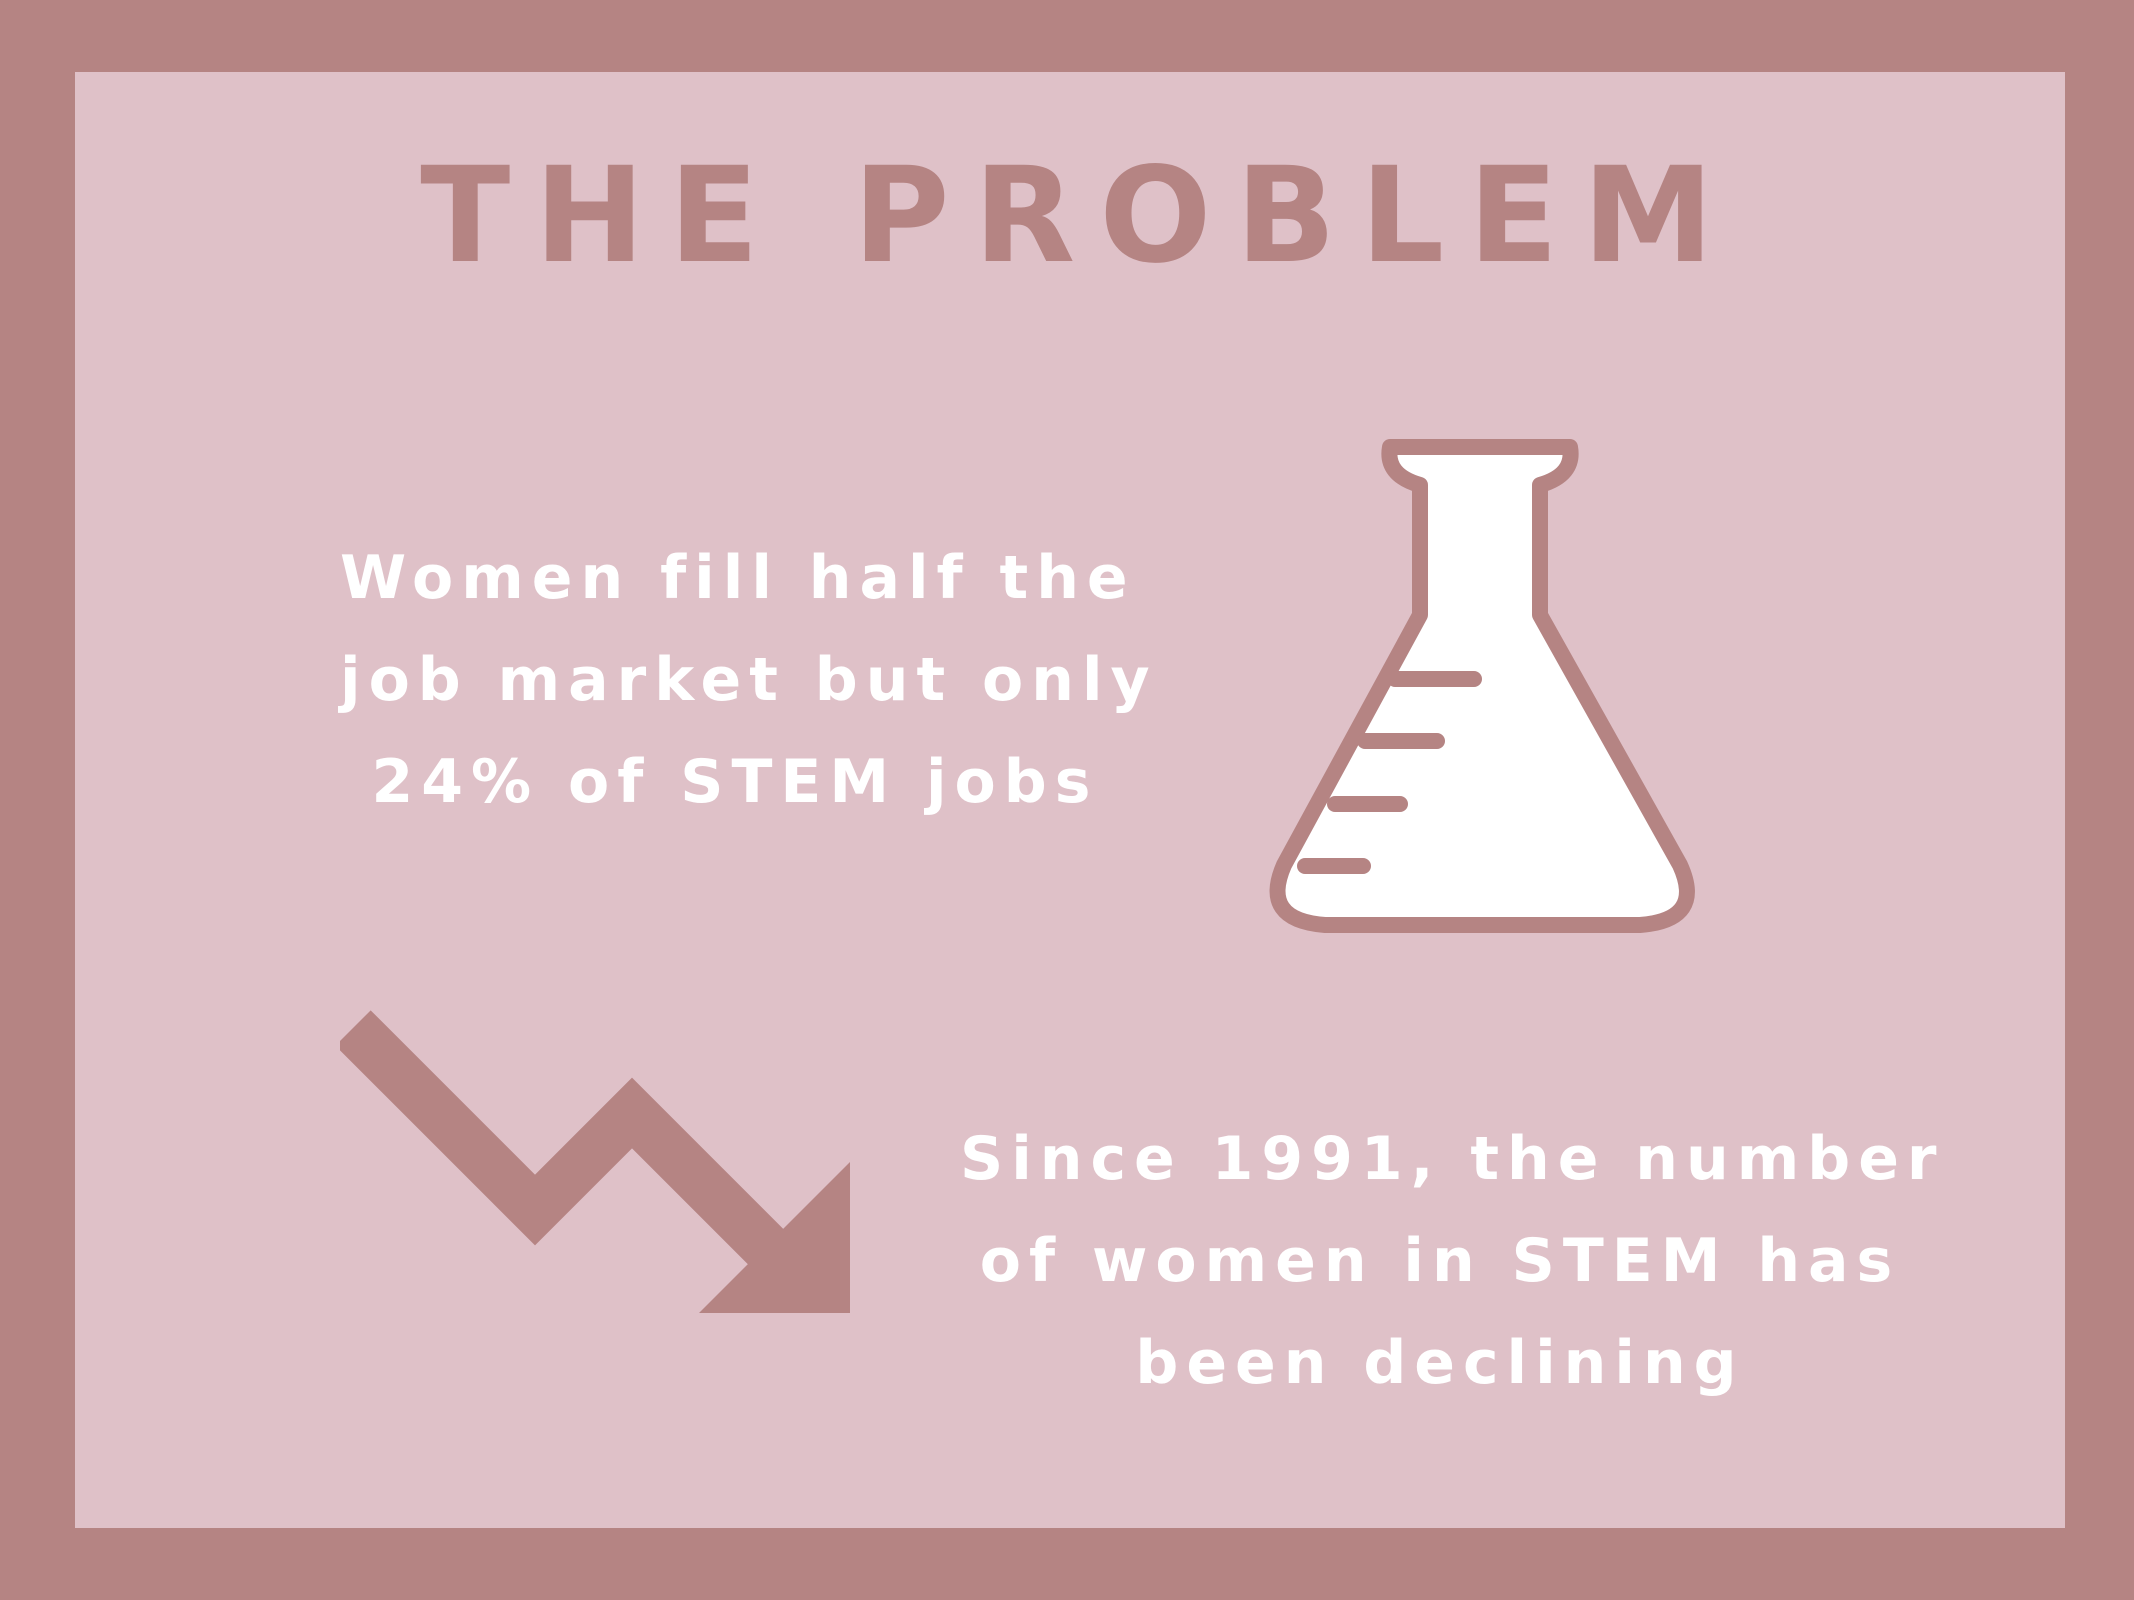 The image size is (2134, 1600). I want to click on stat-line: Women fill half the, so click(738, 578).